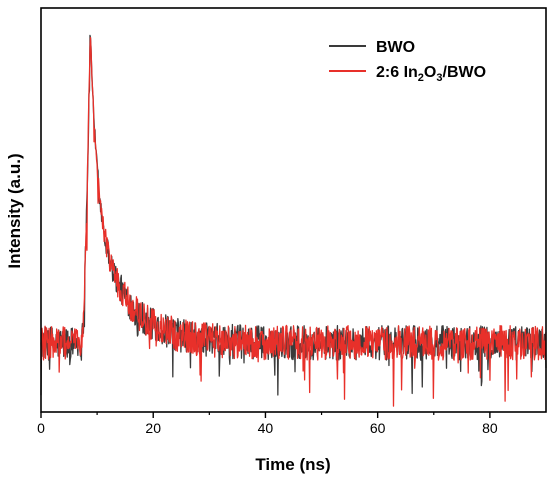  What do you see at coordinates (14, 210) in the screenshot?
I see `y-axis-label: Intensity (a.u.)` at bounding box center [14, 210].